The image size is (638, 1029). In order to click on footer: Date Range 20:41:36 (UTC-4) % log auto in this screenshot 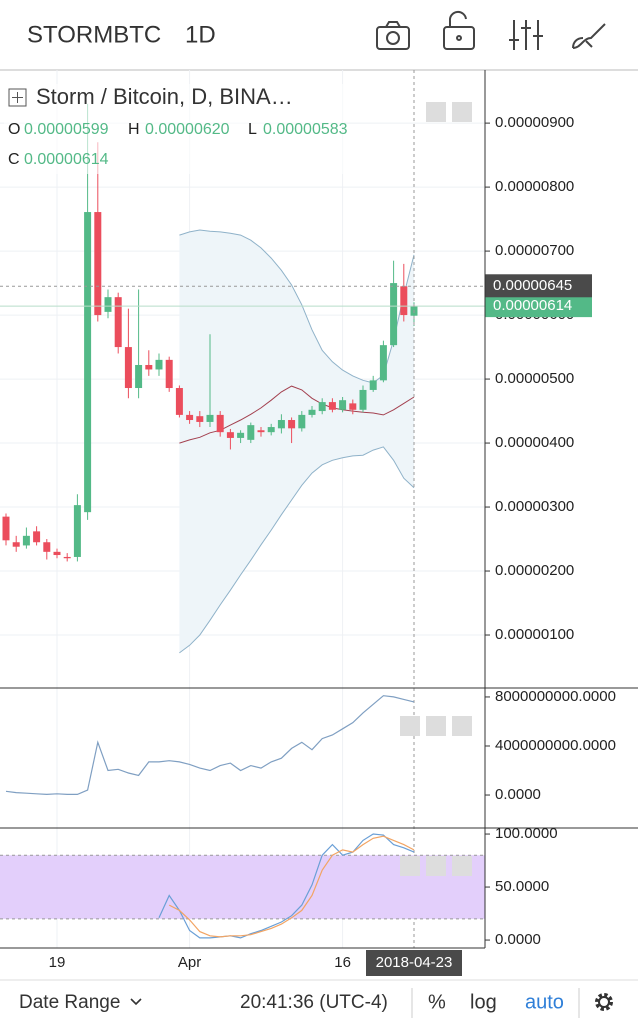, I will do `click(319, 998)`.